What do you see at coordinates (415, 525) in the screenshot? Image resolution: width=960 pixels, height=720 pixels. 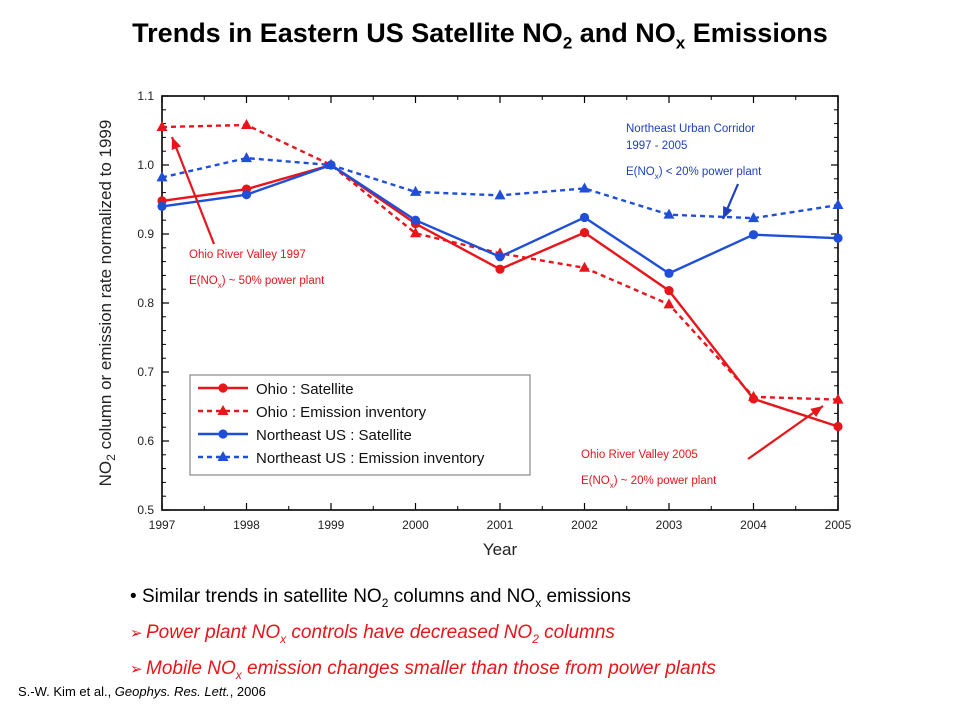 I see `x-tick-label: 2000` at bounding box center [415, 525].